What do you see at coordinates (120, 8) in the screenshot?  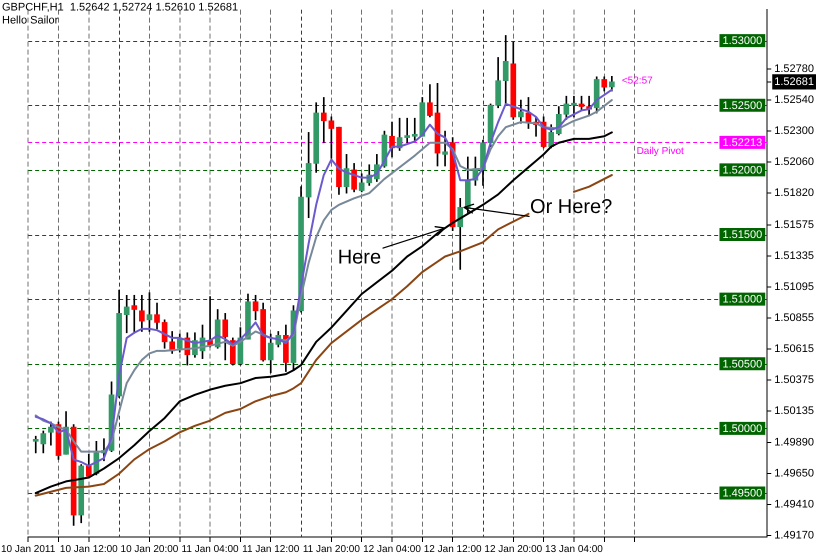 I see `chart-title: GBPCHF,H1 1.52642 1.52724 1.52610 1.52681` at bounding box center [120, 8].